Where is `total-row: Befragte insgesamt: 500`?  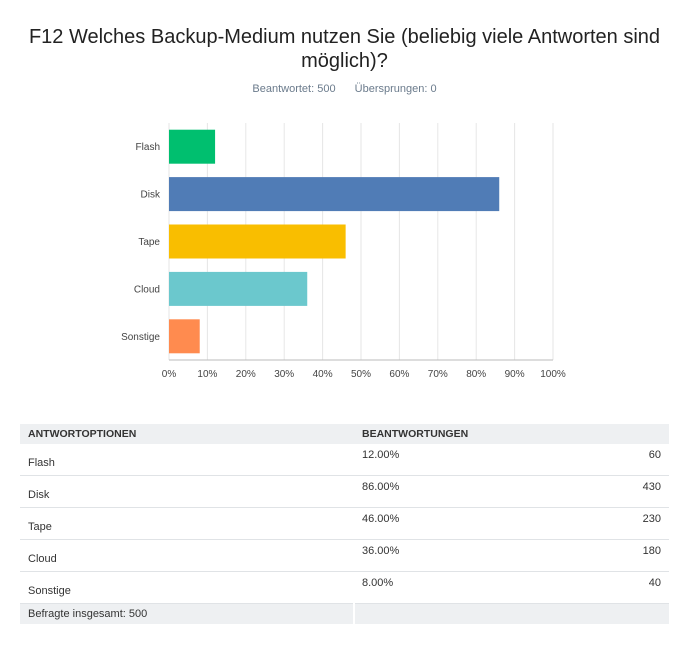
total-row: Befragte insgesamt: 500 is located at coordinates (344, 613).